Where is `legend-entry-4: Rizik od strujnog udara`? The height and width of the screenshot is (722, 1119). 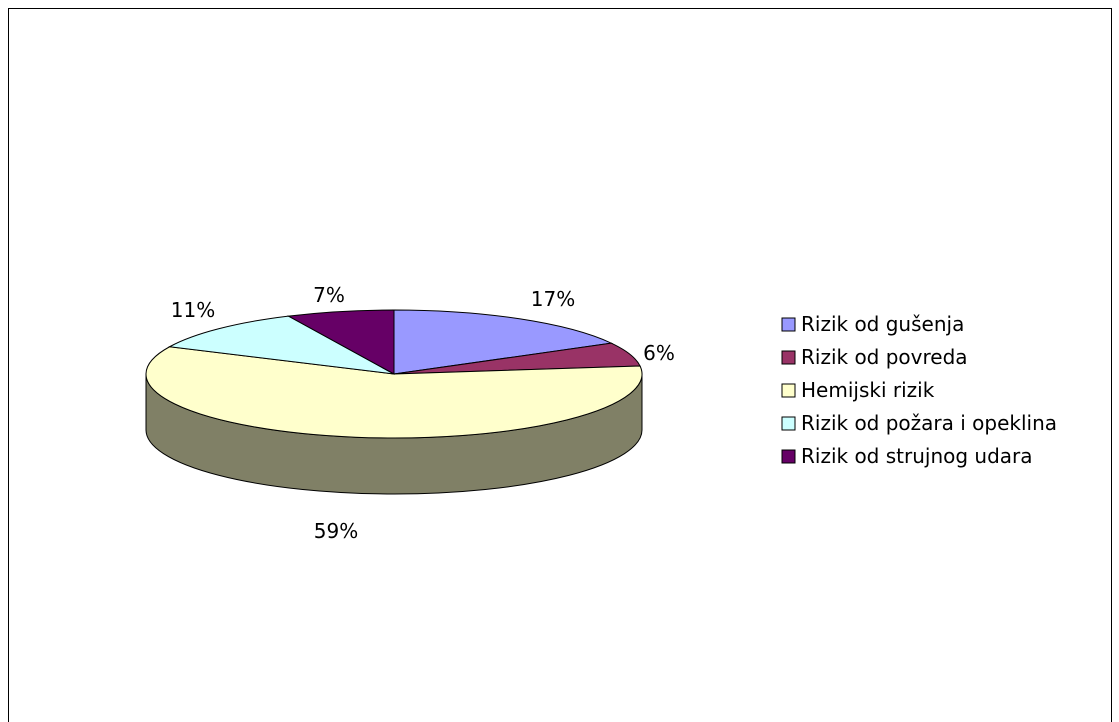
legend-entry-4: Rizik od strujnog udara is located at coordinates (917, 456).